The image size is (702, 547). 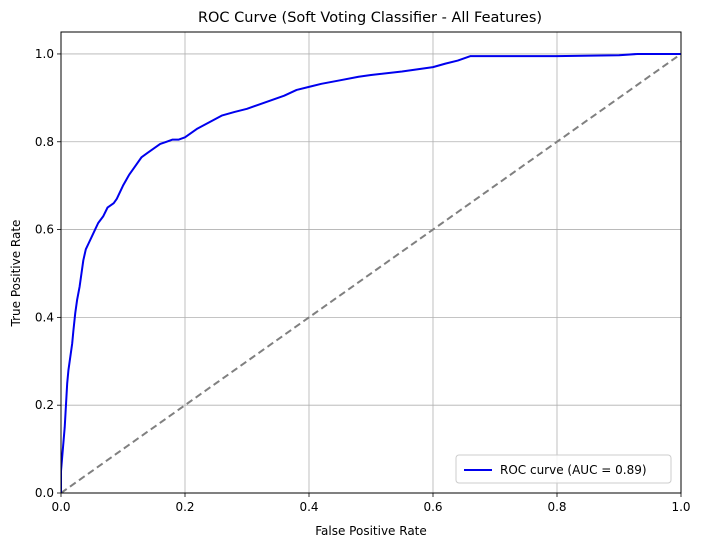 I want to click on y-tick-label: 0.8, so click(x=44, y=142).